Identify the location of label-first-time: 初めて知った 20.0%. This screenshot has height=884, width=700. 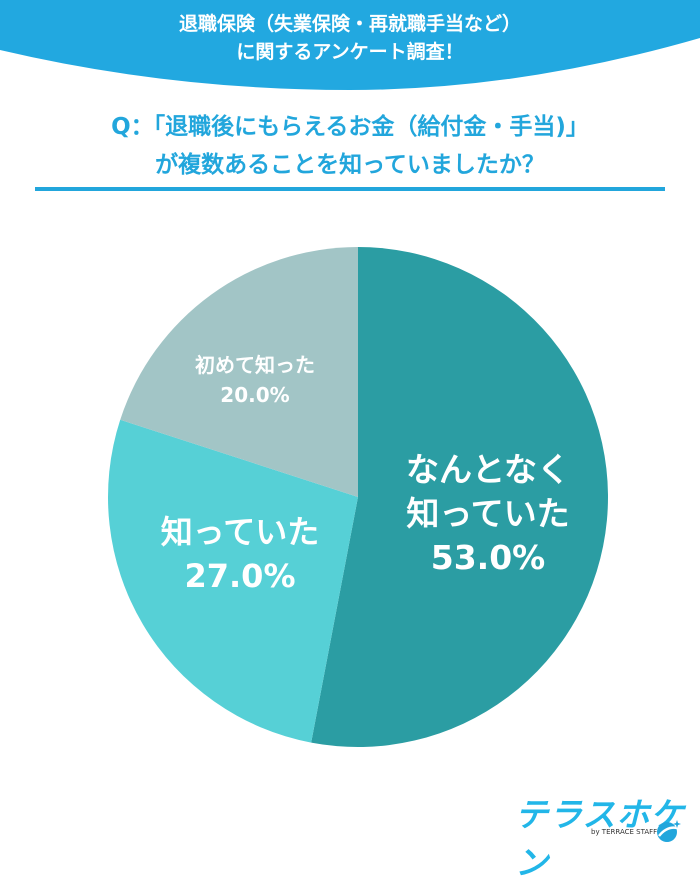
(255, 380).